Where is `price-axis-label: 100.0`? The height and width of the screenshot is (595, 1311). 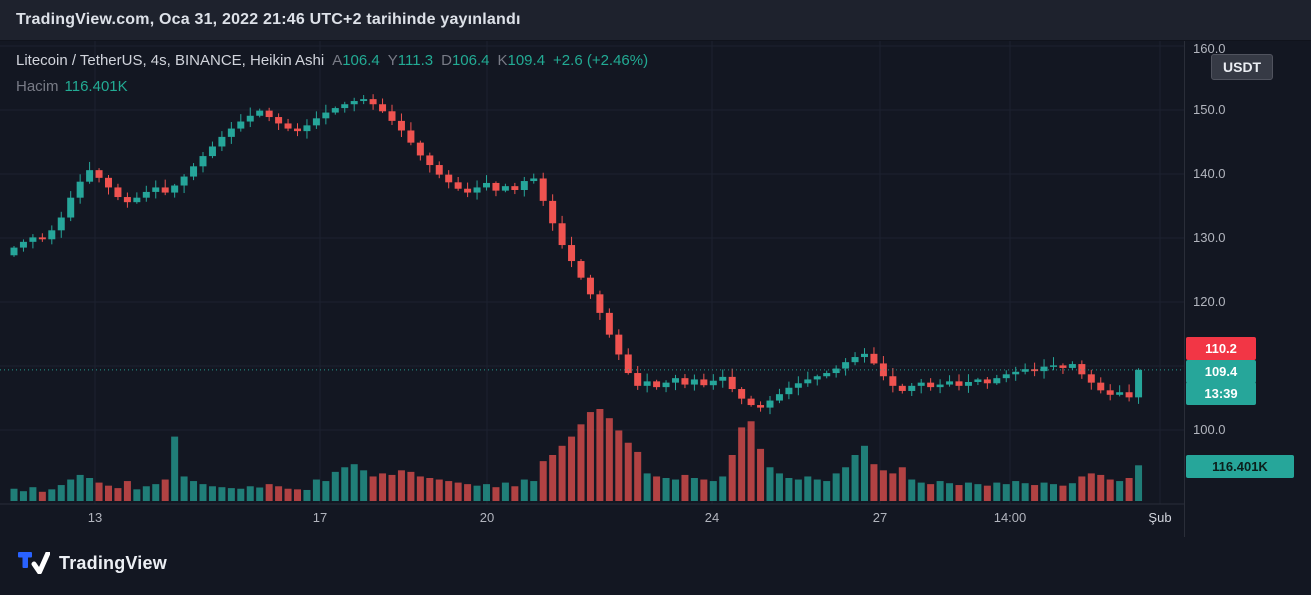
price-axis-label: 100.0 is located at coordinates (1209, 429).